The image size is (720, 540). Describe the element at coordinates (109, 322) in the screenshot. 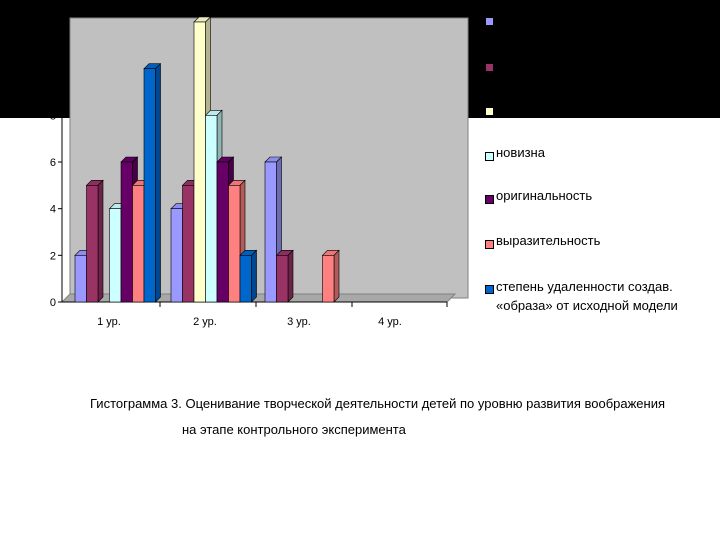

I see `x-tick-label: 1 ур.` at that location.